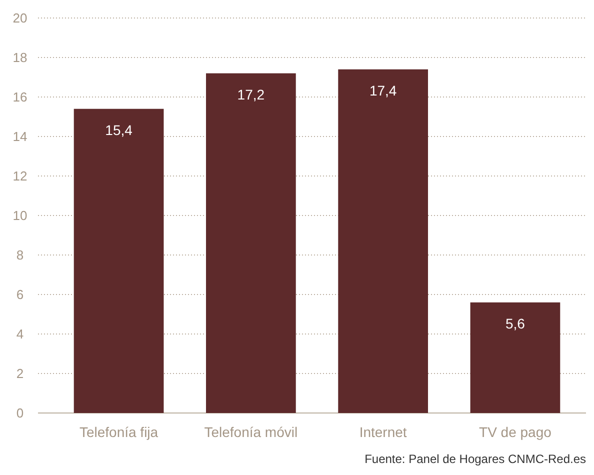 This screenshot has height=475, width=594. I want to click on y-tick-label: 16, so click(20, 97).